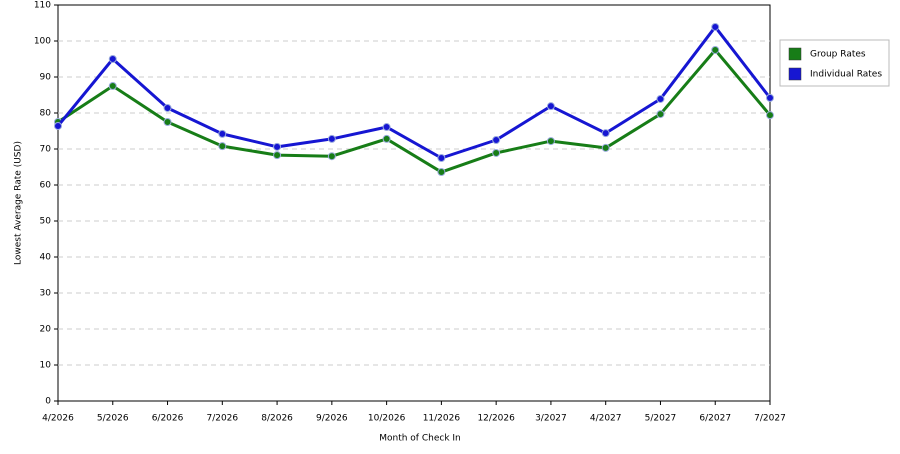 The height and width of the screenshot is (454, 900). I want to click on y-tick-label: 40, so click(46, 258).